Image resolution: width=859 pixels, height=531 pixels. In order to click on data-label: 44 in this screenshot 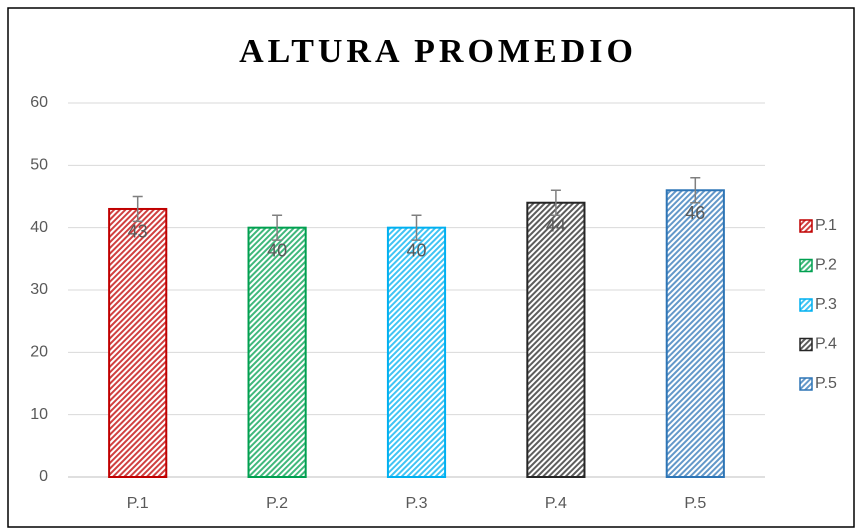, I will do `click(556, 225)`.